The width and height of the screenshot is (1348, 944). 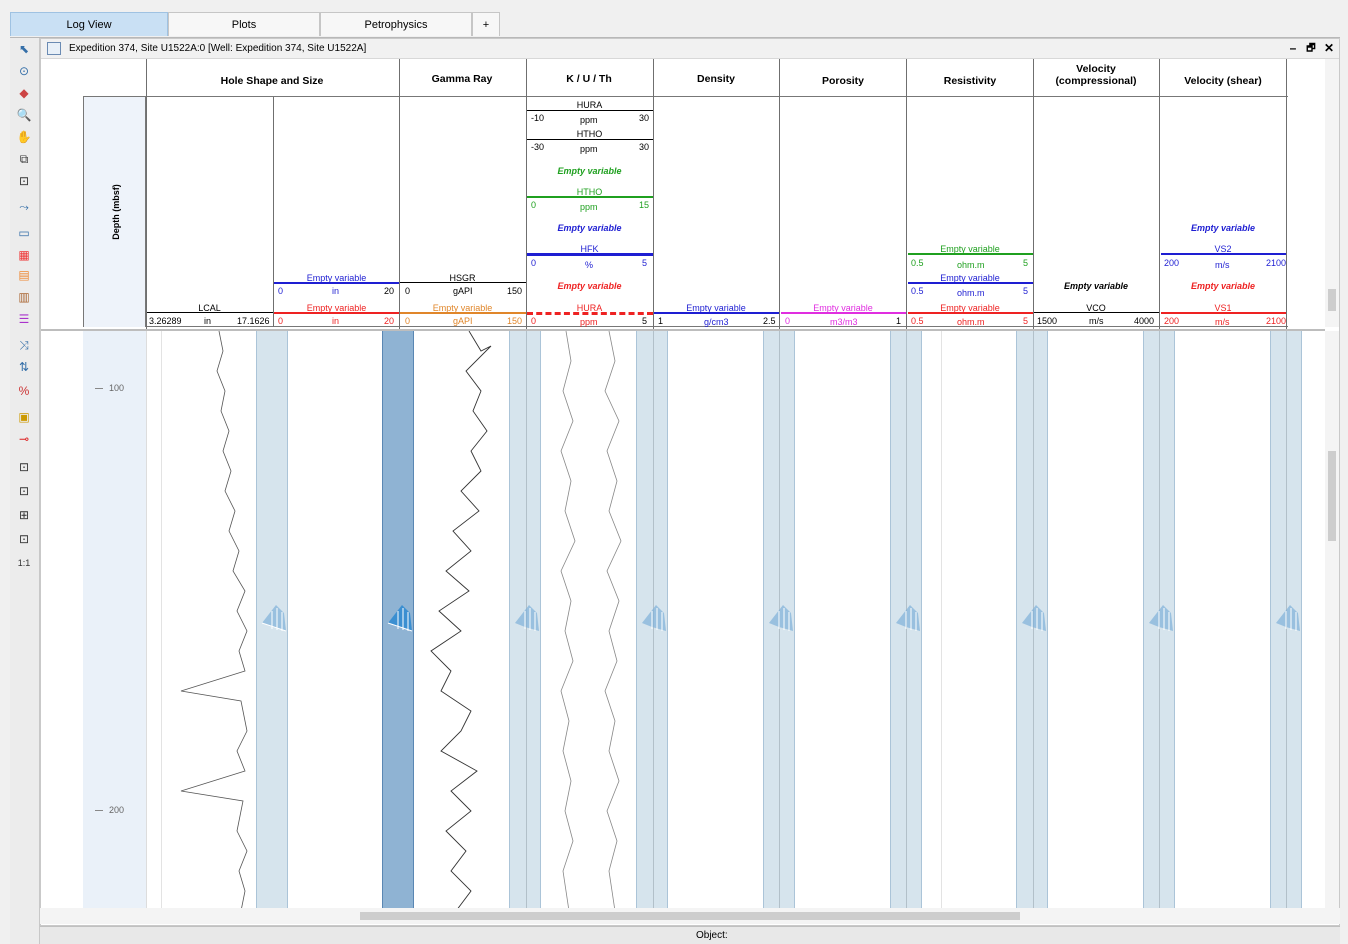 What do you see at coordinates (396, 24) in the screenshot?
I see `tab-petrophysics: Petrophysics` at bounding box center [396, 24].